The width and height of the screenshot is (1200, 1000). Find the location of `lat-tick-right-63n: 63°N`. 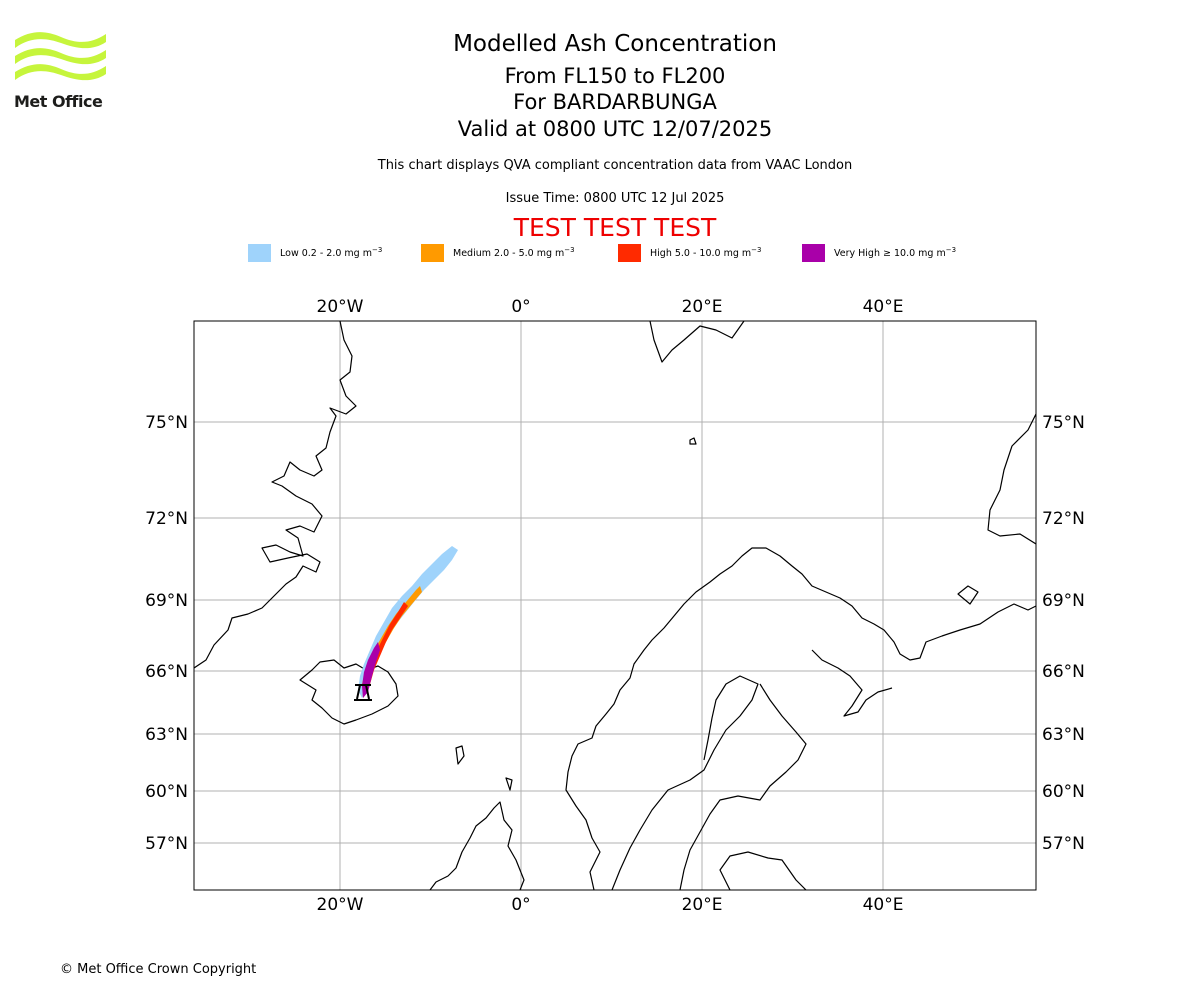

lat-tick-right-63n: 63°N is located at coordinates (1063, 735).